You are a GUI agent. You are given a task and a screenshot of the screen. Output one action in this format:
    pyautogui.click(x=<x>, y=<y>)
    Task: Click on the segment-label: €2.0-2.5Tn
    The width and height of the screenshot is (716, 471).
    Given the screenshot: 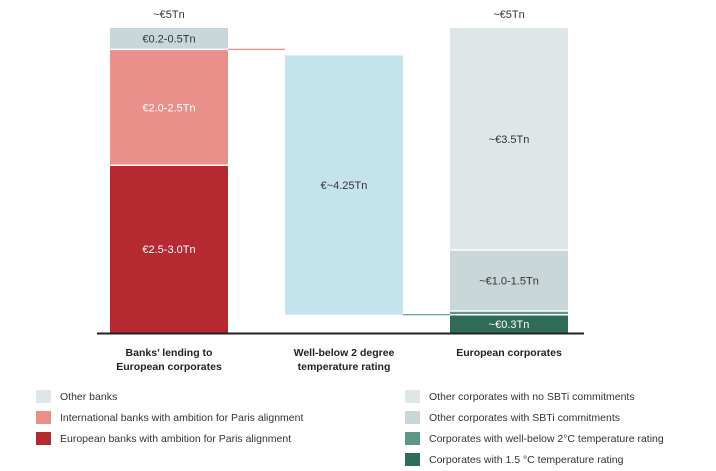 What is the action you would take?
    pyautogui.click(x=168, y=108)
    